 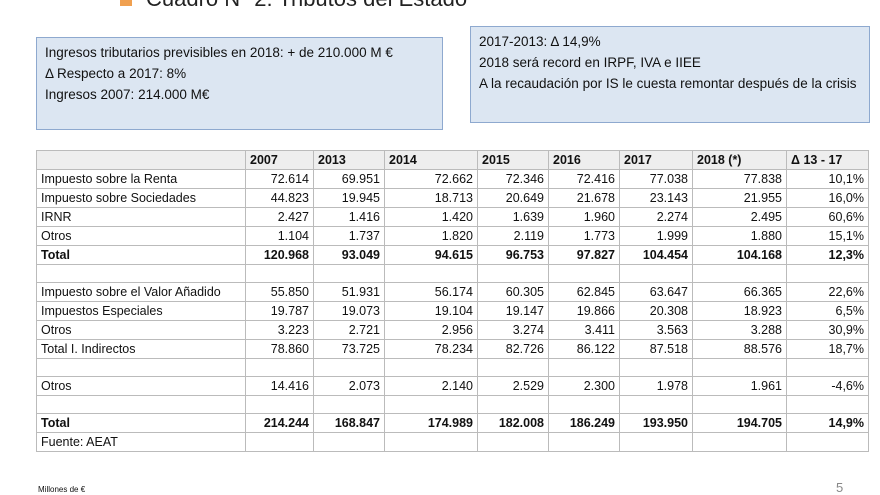 What do you see at coordinates (349, 236) in the screenshot?
I see `number-cell: 1.737` at bounding box center [349, 236].